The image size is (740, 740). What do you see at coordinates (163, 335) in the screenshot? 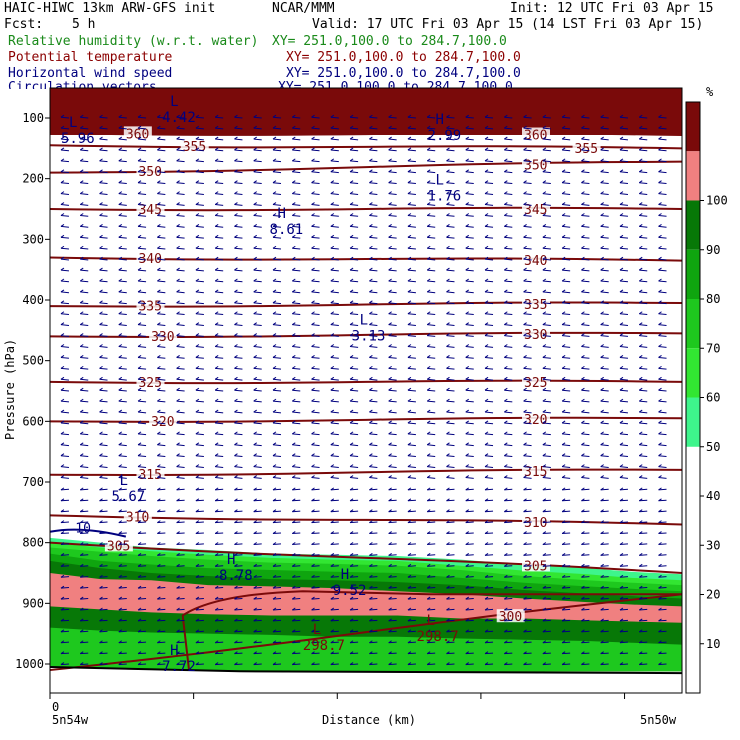
I see `theta-label-bg` at bounding box center [163, 335].